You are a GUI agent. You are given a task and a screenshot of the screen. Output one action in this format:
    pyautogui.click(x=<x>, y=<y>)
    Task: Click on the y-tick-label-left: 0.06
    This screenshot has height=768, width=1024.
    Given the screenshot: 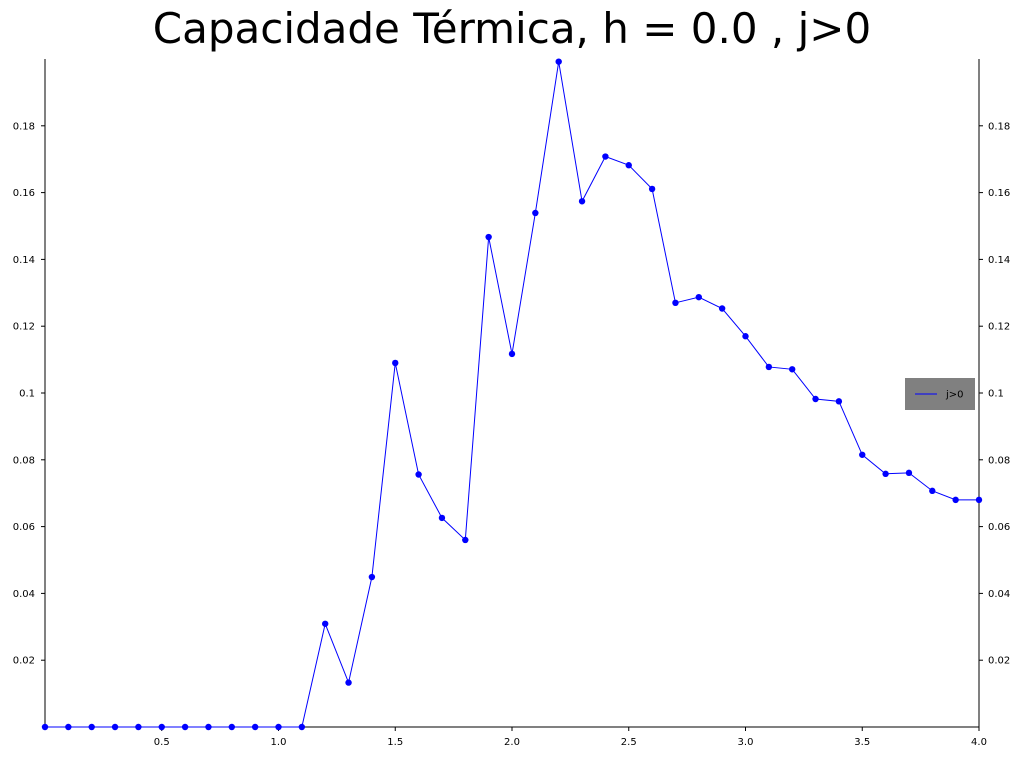 What is the action you would take?
    pyautogui.click(x=24, y=527)
    